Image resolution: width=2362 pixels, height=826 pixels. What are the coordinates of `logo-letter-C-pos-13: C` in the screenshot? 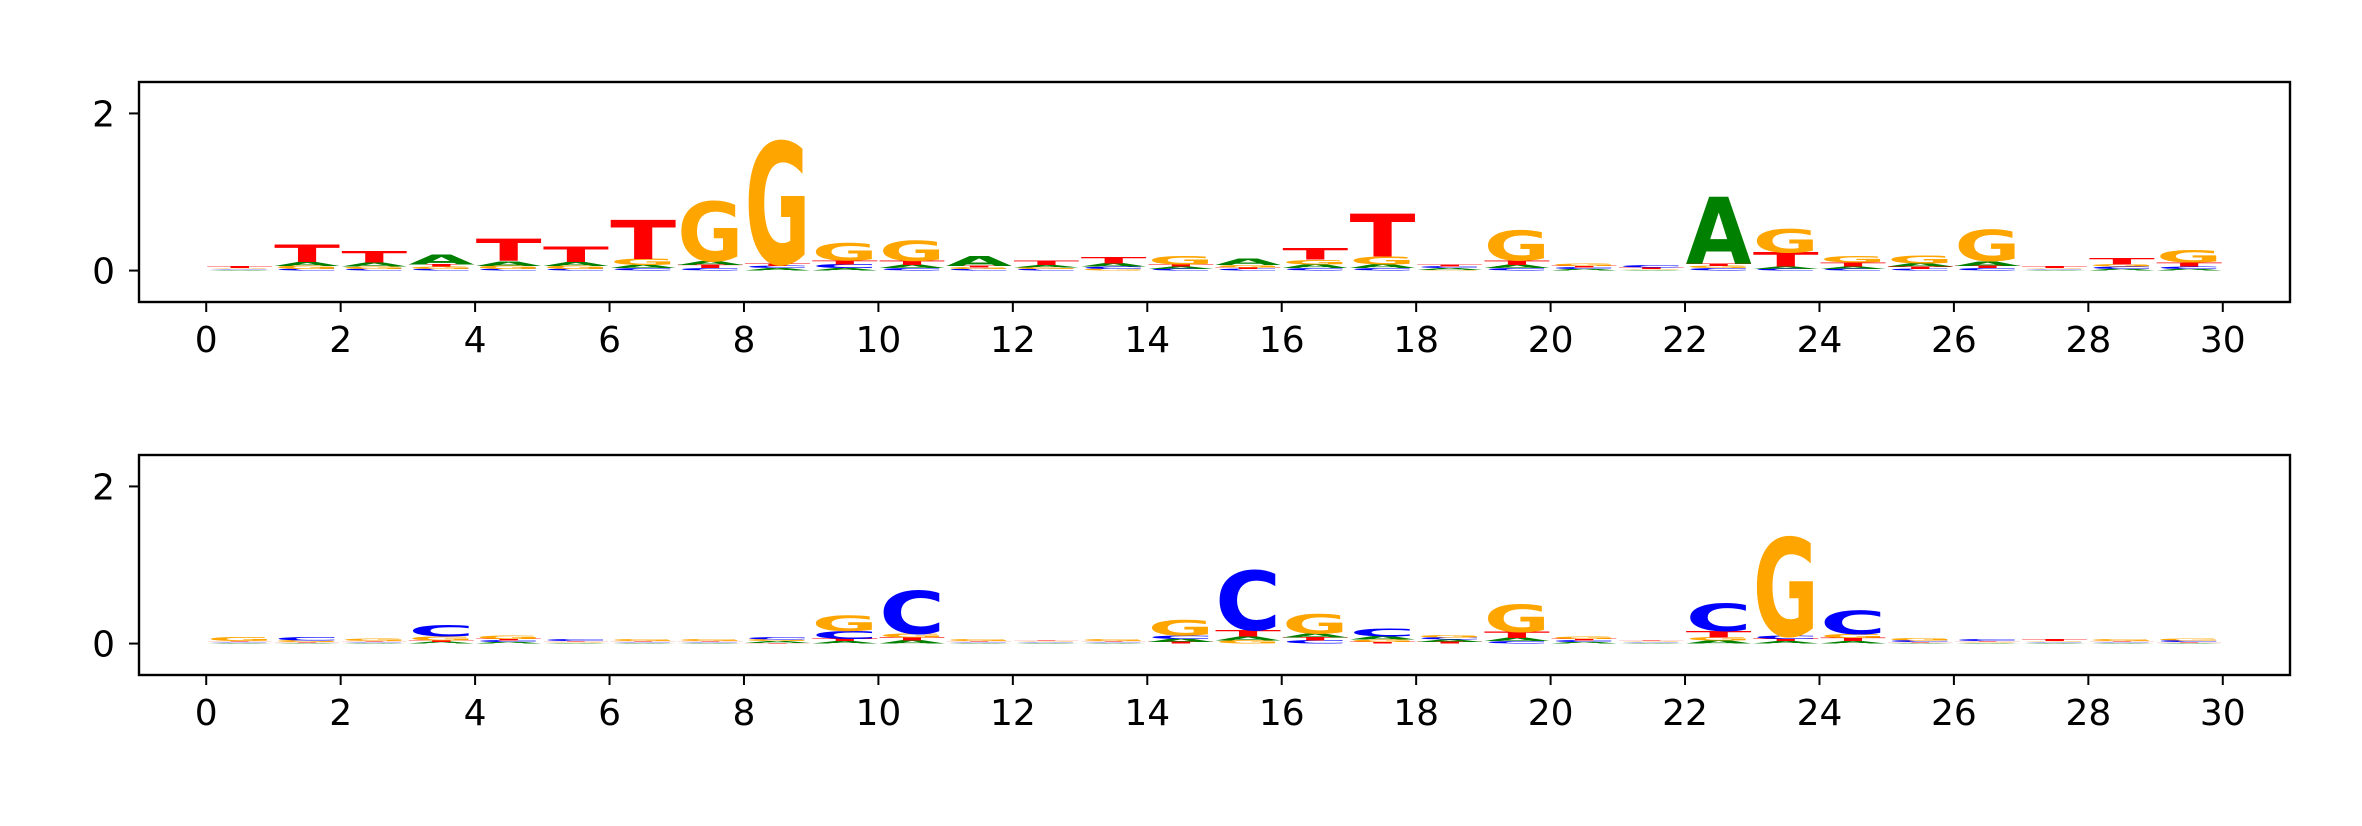 It's located at (1114, 268).